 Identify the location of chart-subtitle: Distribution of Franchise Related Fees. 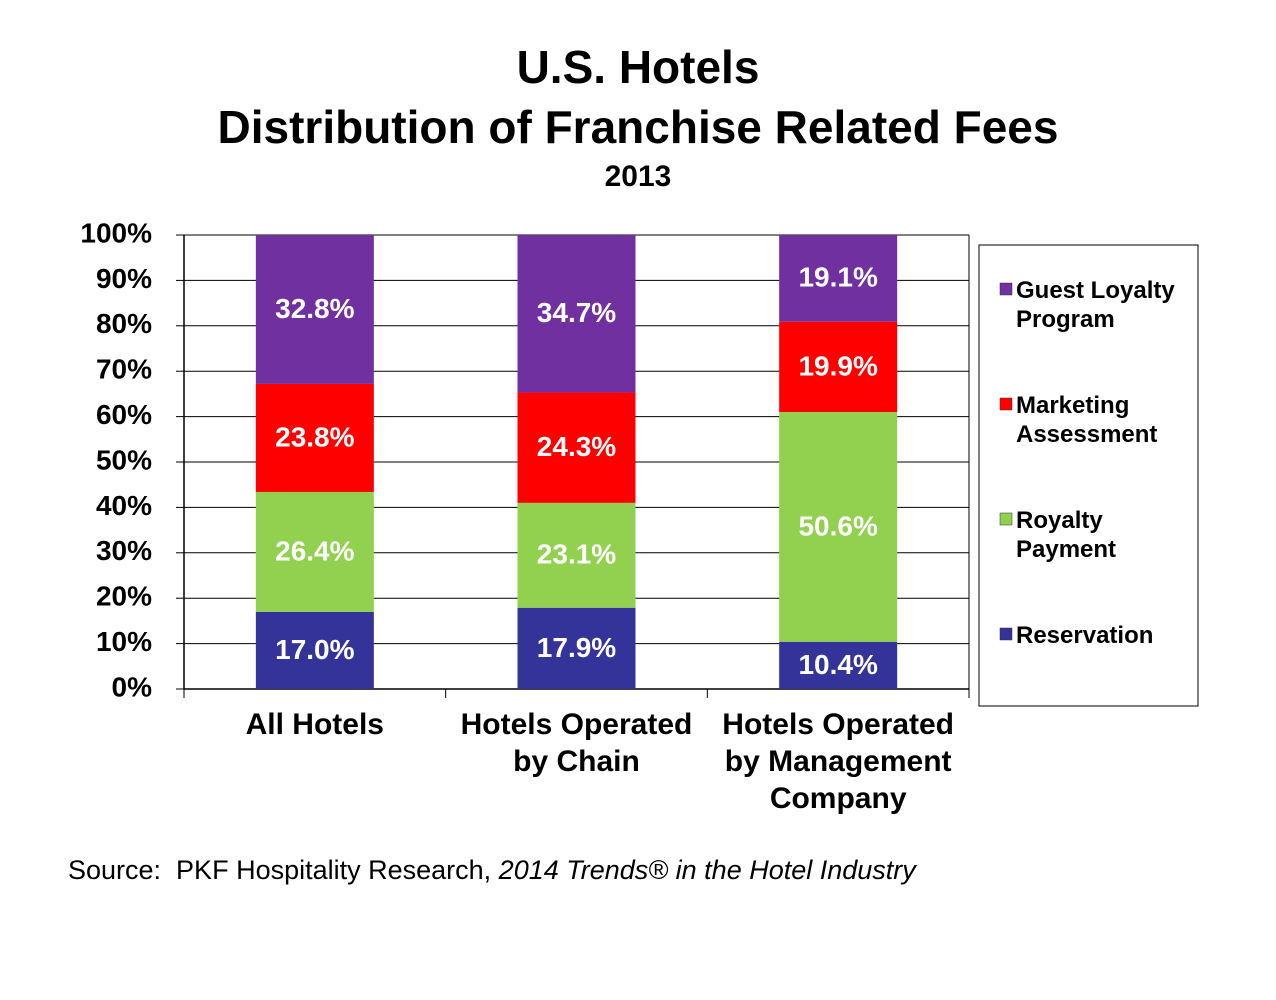
(638, 127).